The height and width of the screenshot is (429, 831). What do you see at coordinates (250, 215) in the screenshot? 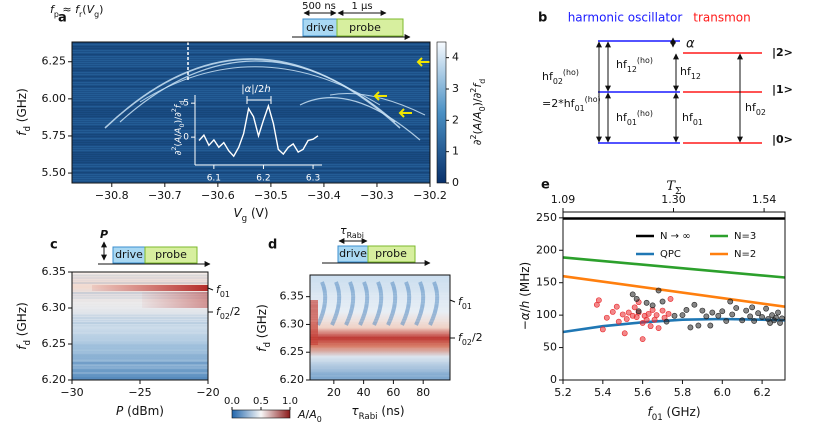
I see `x-axis-label: Vg (V)` at bounding box center [250, 215].